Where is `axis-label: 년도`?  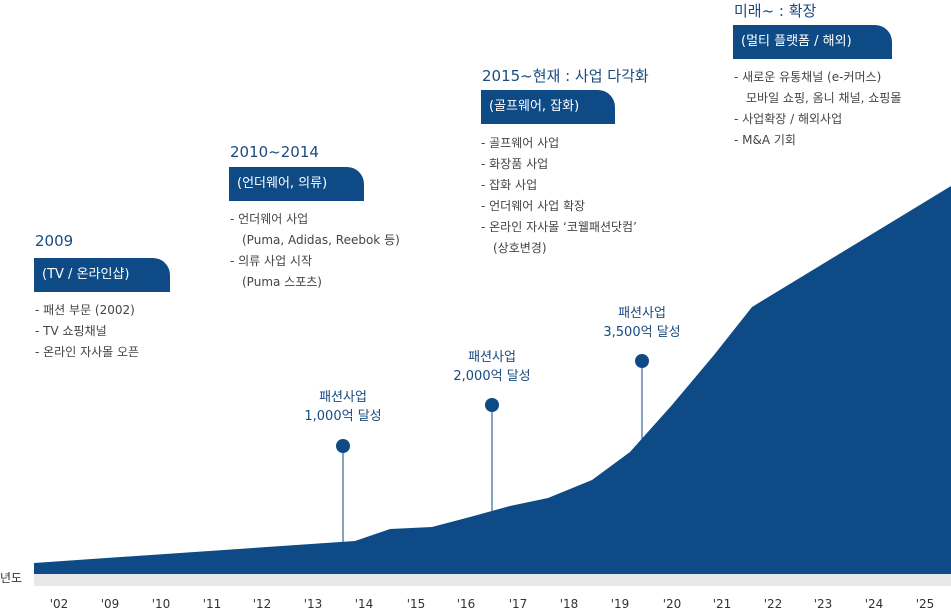
axis-label: 년도 is located at coordinates (11, 578).